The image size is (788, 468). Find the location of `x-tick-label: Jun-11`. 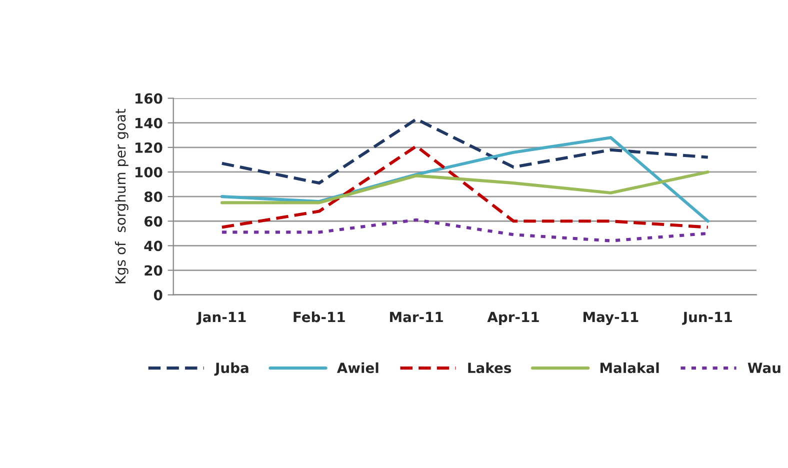

x-tick-label: Jun-11 is located at coordinates (707, 318).